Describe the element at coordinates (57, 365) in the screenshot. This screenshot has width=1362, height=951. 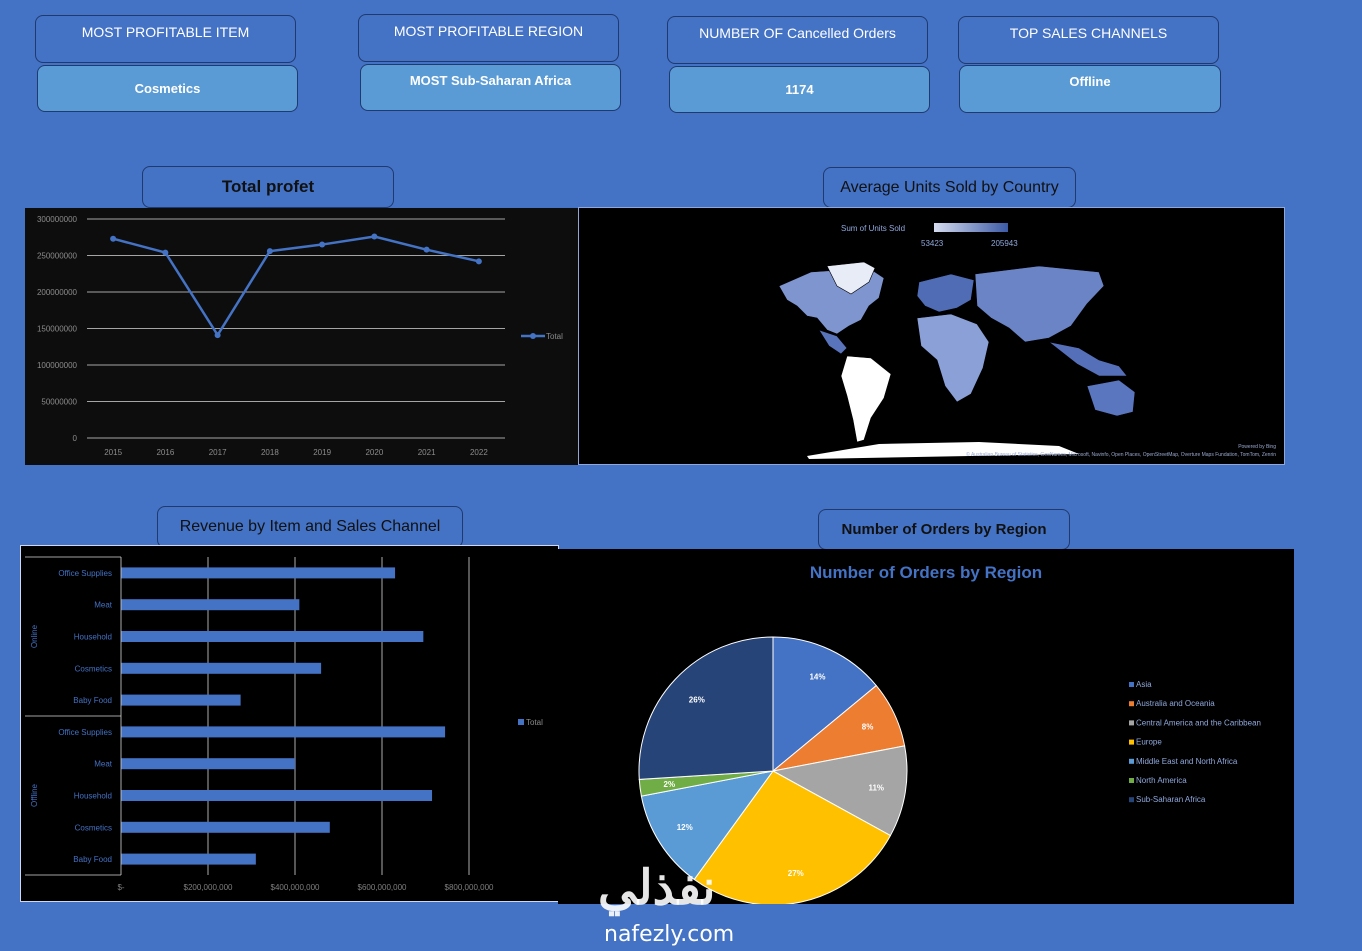
I see `y-tick-label: 100000000` at that location.